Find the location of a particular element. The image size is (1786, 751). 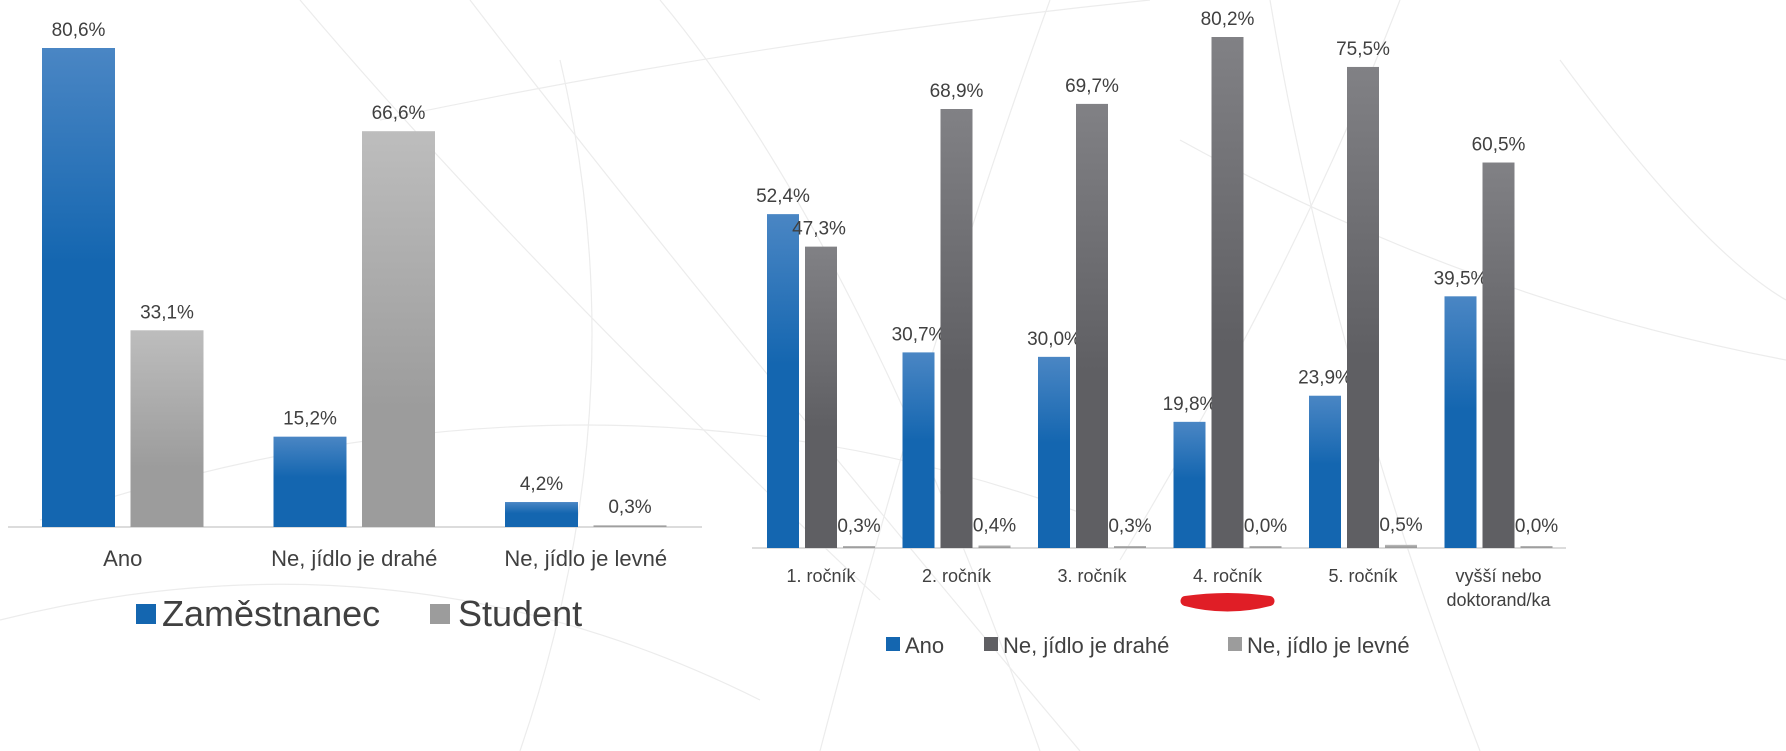

category-label: 5. ročník is located at coordinates (1363, 576).